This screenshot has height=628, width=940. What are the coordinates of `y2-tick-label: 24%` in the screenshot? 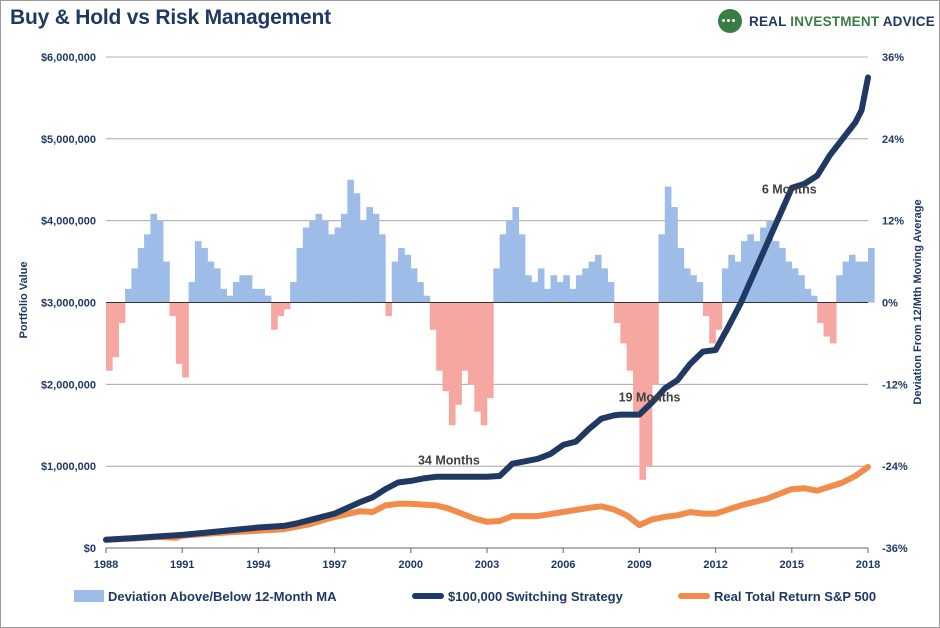 It's located at (893, 140).